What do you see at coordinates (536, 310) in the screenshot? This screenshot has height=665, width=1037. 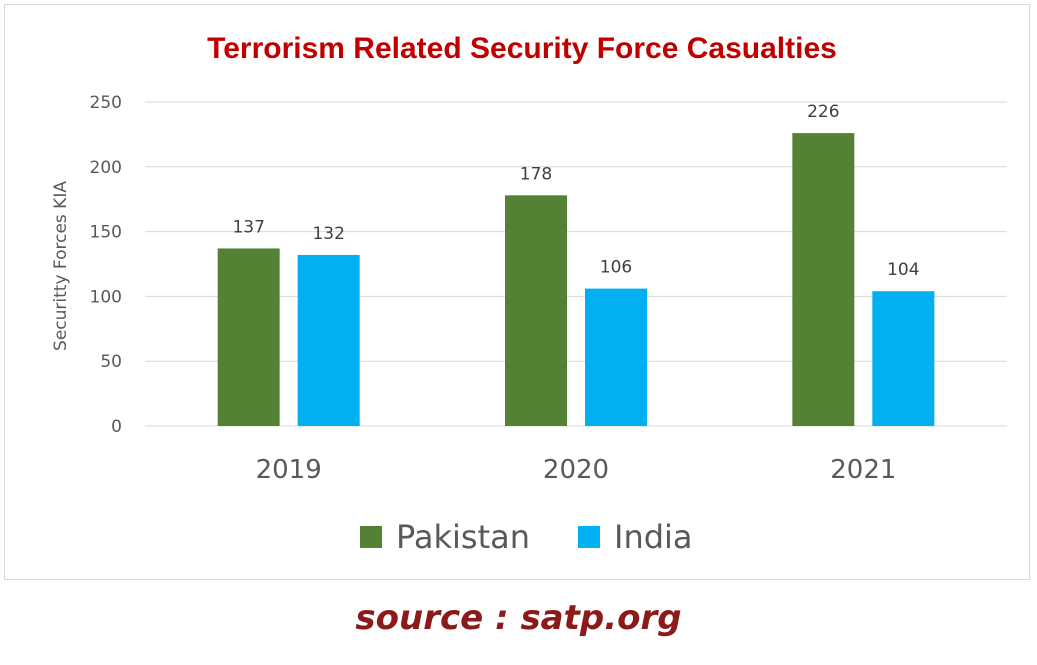 I see `bar-pakistan-2020` at bounding box center [536, 310].